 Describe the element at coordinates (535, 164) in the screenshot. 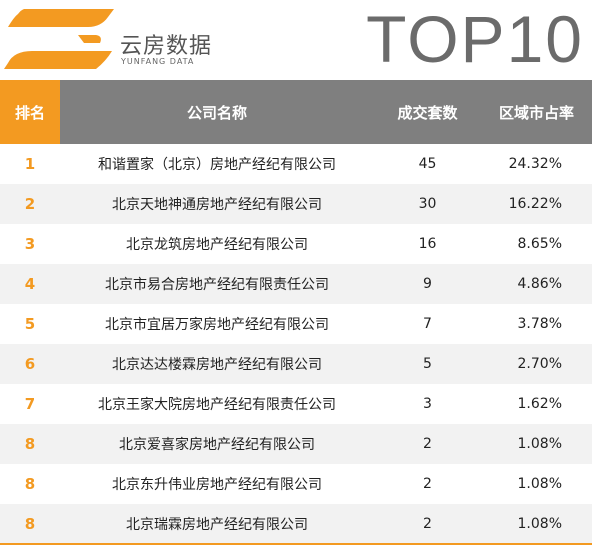

I see `share-cell: 24.32%` at that location.